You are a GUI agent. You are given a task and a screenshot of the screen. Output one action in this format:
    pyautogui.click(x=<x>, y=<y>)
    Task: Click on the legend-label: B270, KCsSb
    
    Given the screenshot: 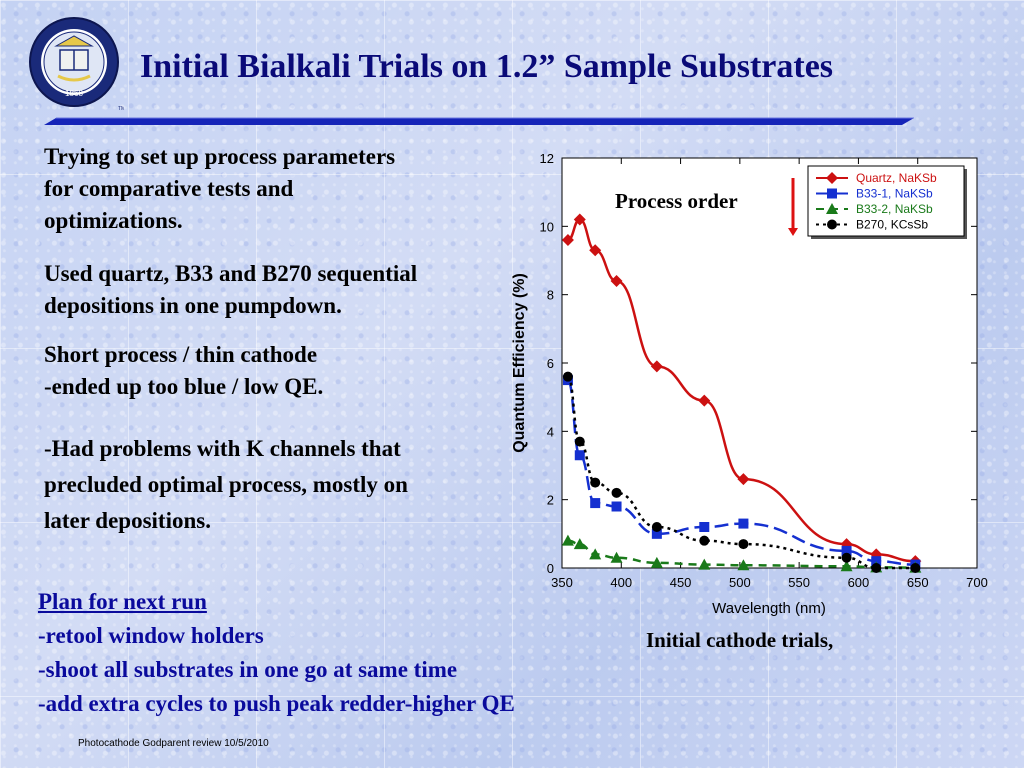 What is the action you would take?
    pyautogui.click(x=892, y=225)
    